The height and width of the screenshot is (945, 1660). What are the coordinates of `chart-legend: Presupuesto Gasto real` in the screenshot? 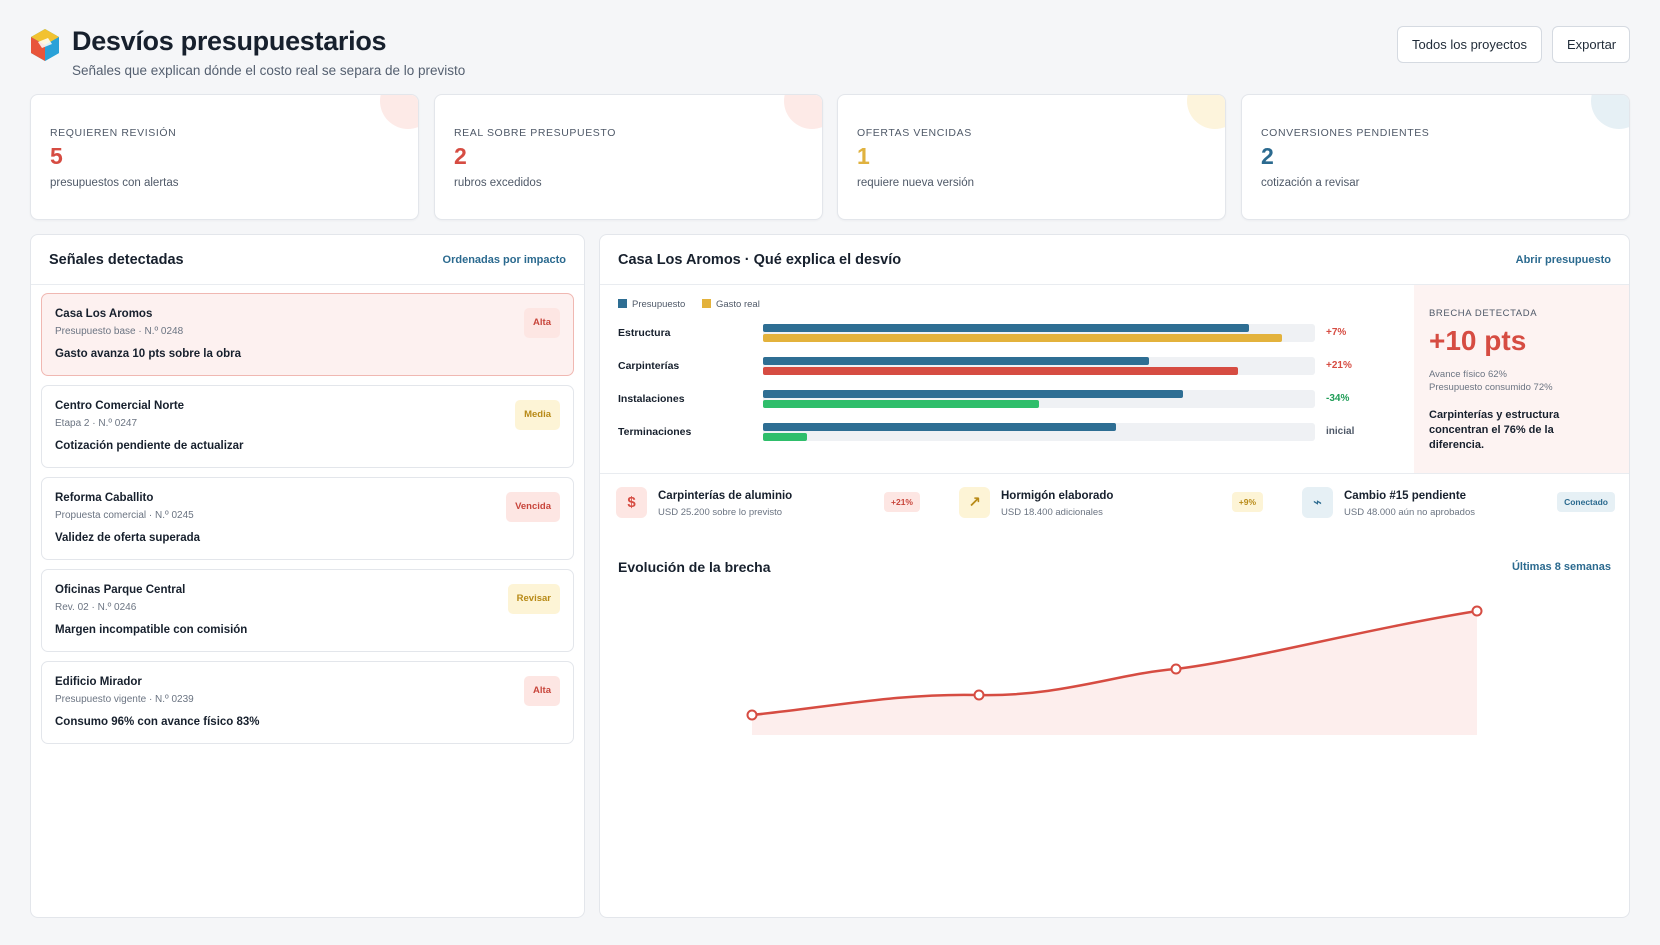 It's located at (696, 304).